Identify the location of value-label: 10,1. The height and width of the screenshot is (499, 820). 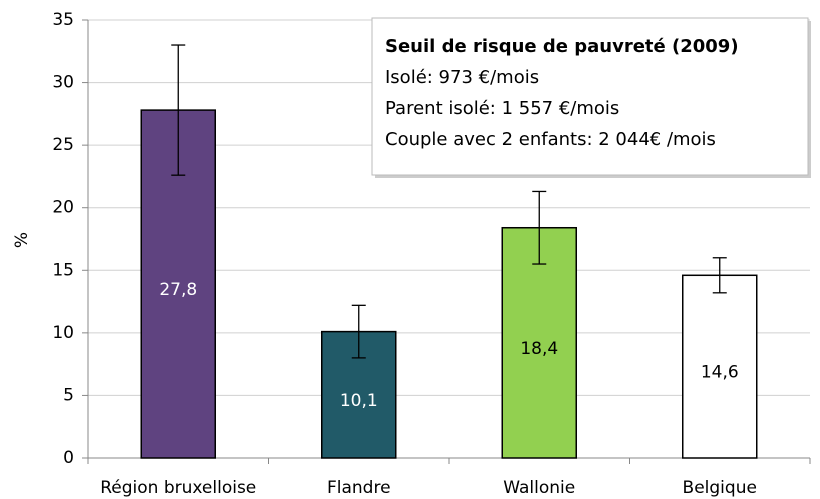
(359, 401).